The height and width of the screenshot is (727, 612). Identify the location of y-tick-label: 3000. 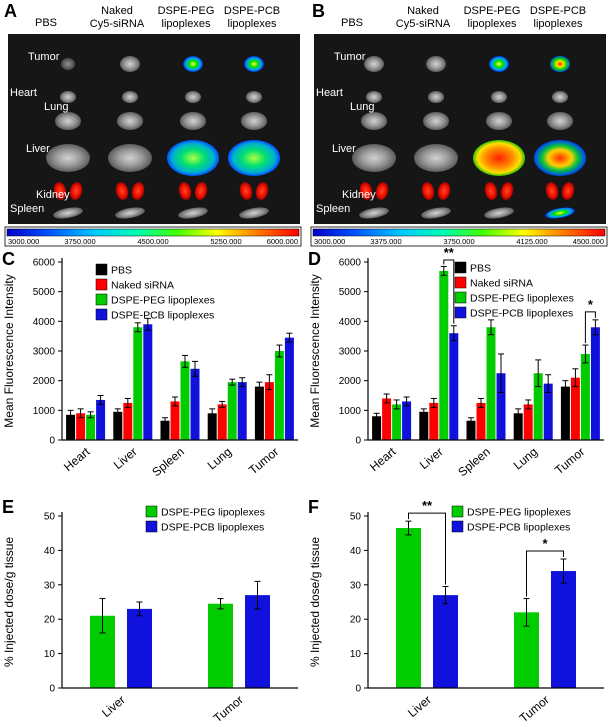
(44, 352).